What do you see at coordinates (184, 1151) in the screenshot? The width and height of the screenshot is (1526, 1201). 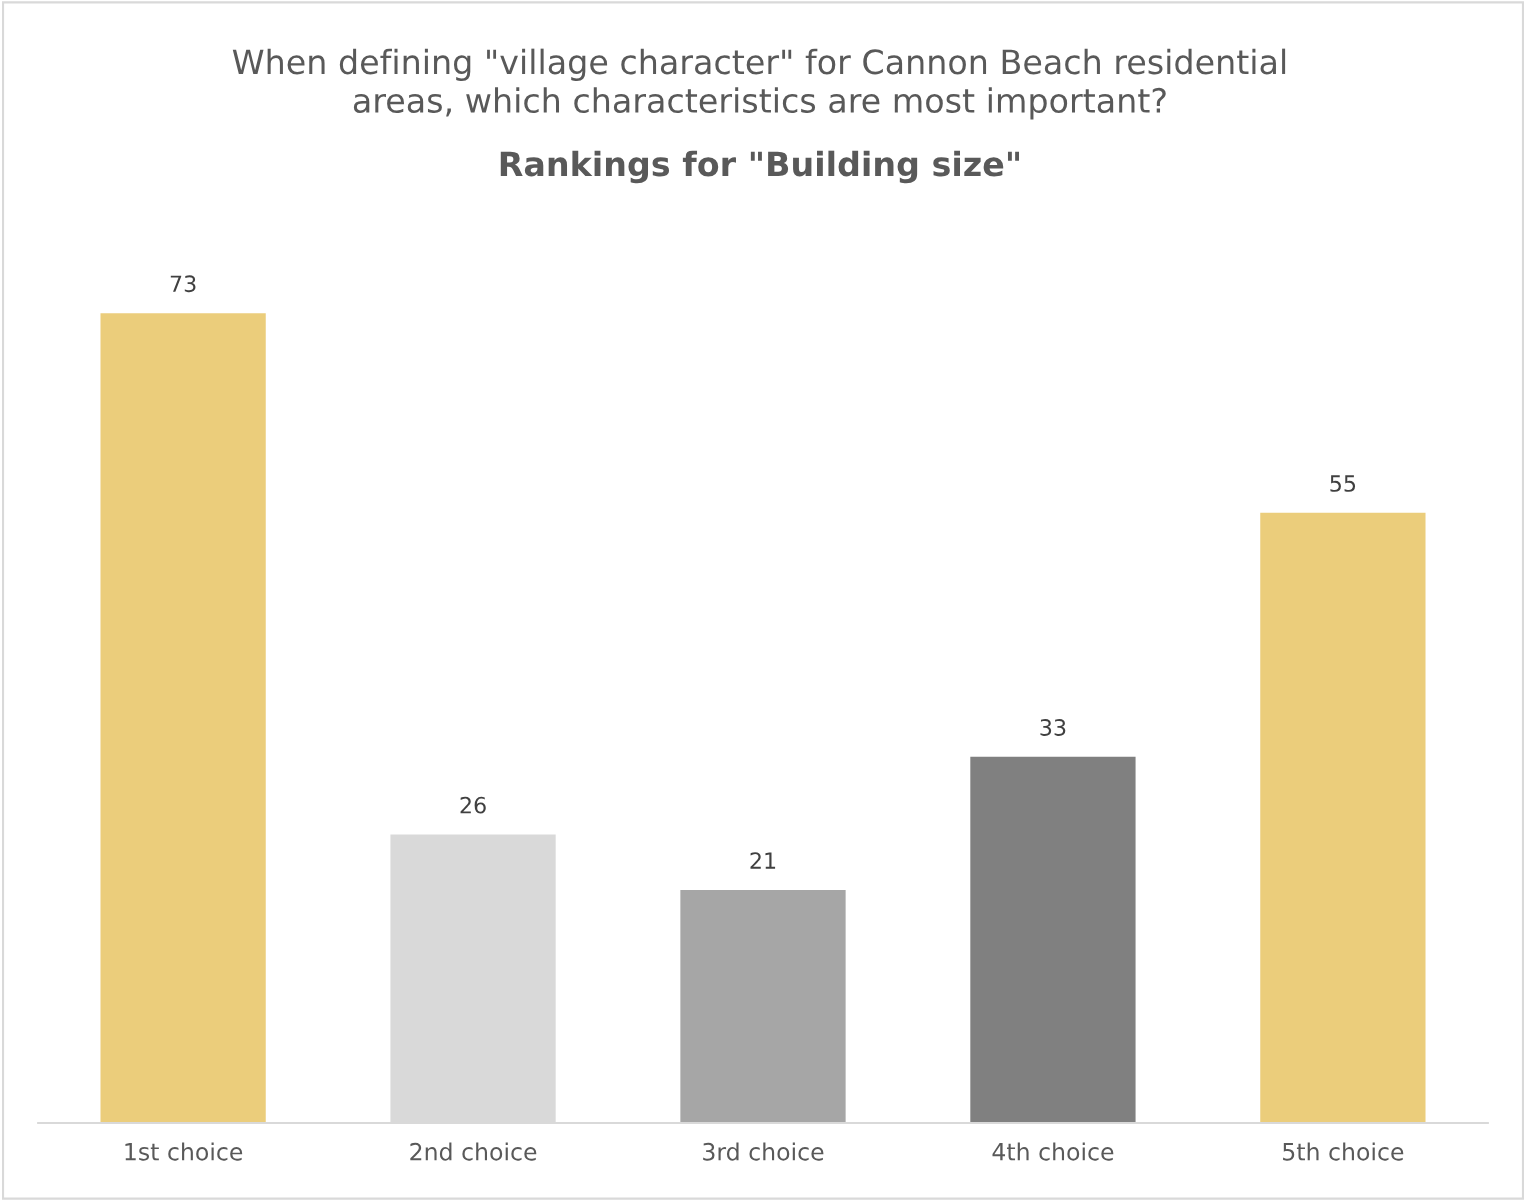 I see `x-tick-label: 1st choice` at bounding box center [184, 1151].